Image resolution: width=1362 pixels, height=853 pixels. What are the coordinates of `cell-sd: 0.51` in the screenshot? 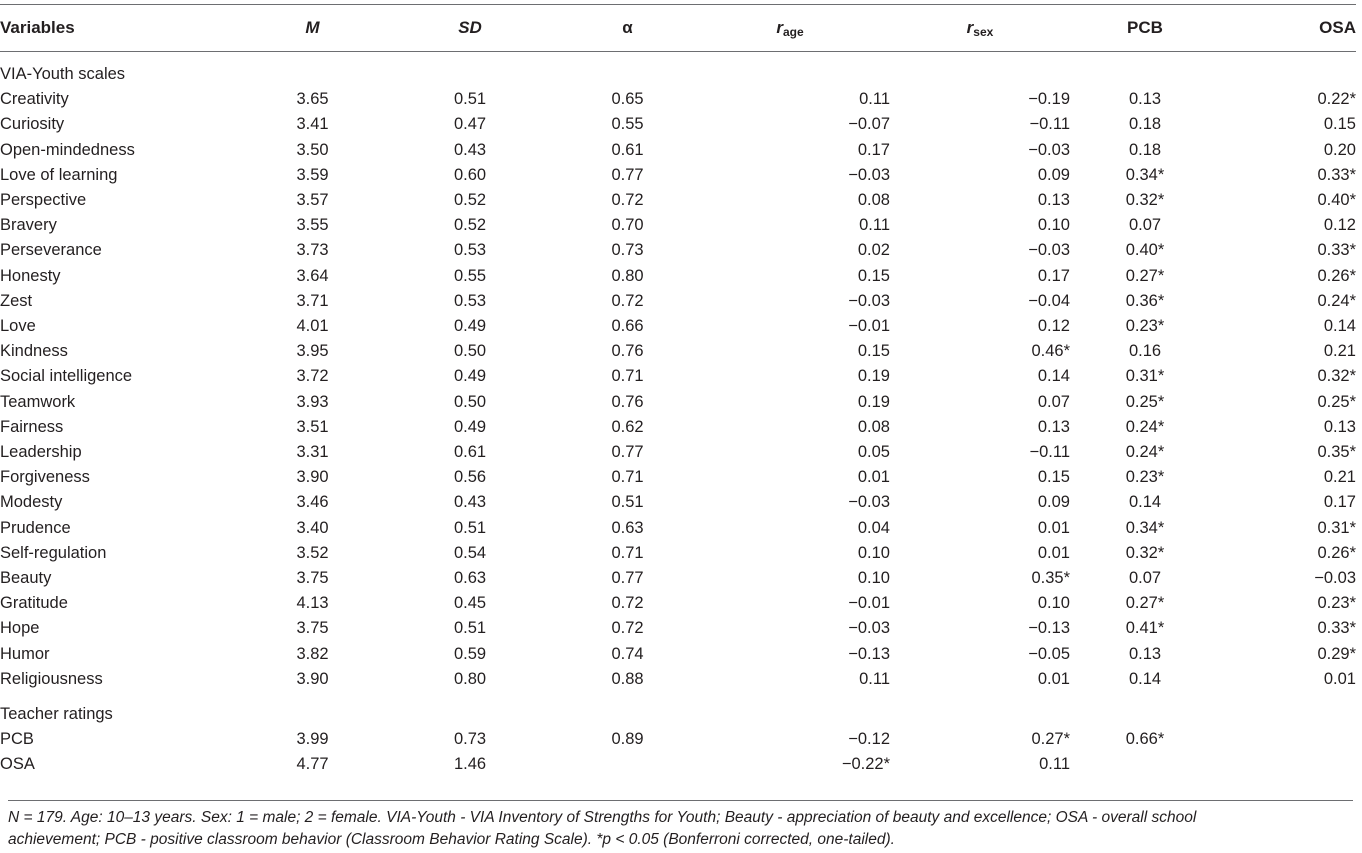 It's located at (470, 99).